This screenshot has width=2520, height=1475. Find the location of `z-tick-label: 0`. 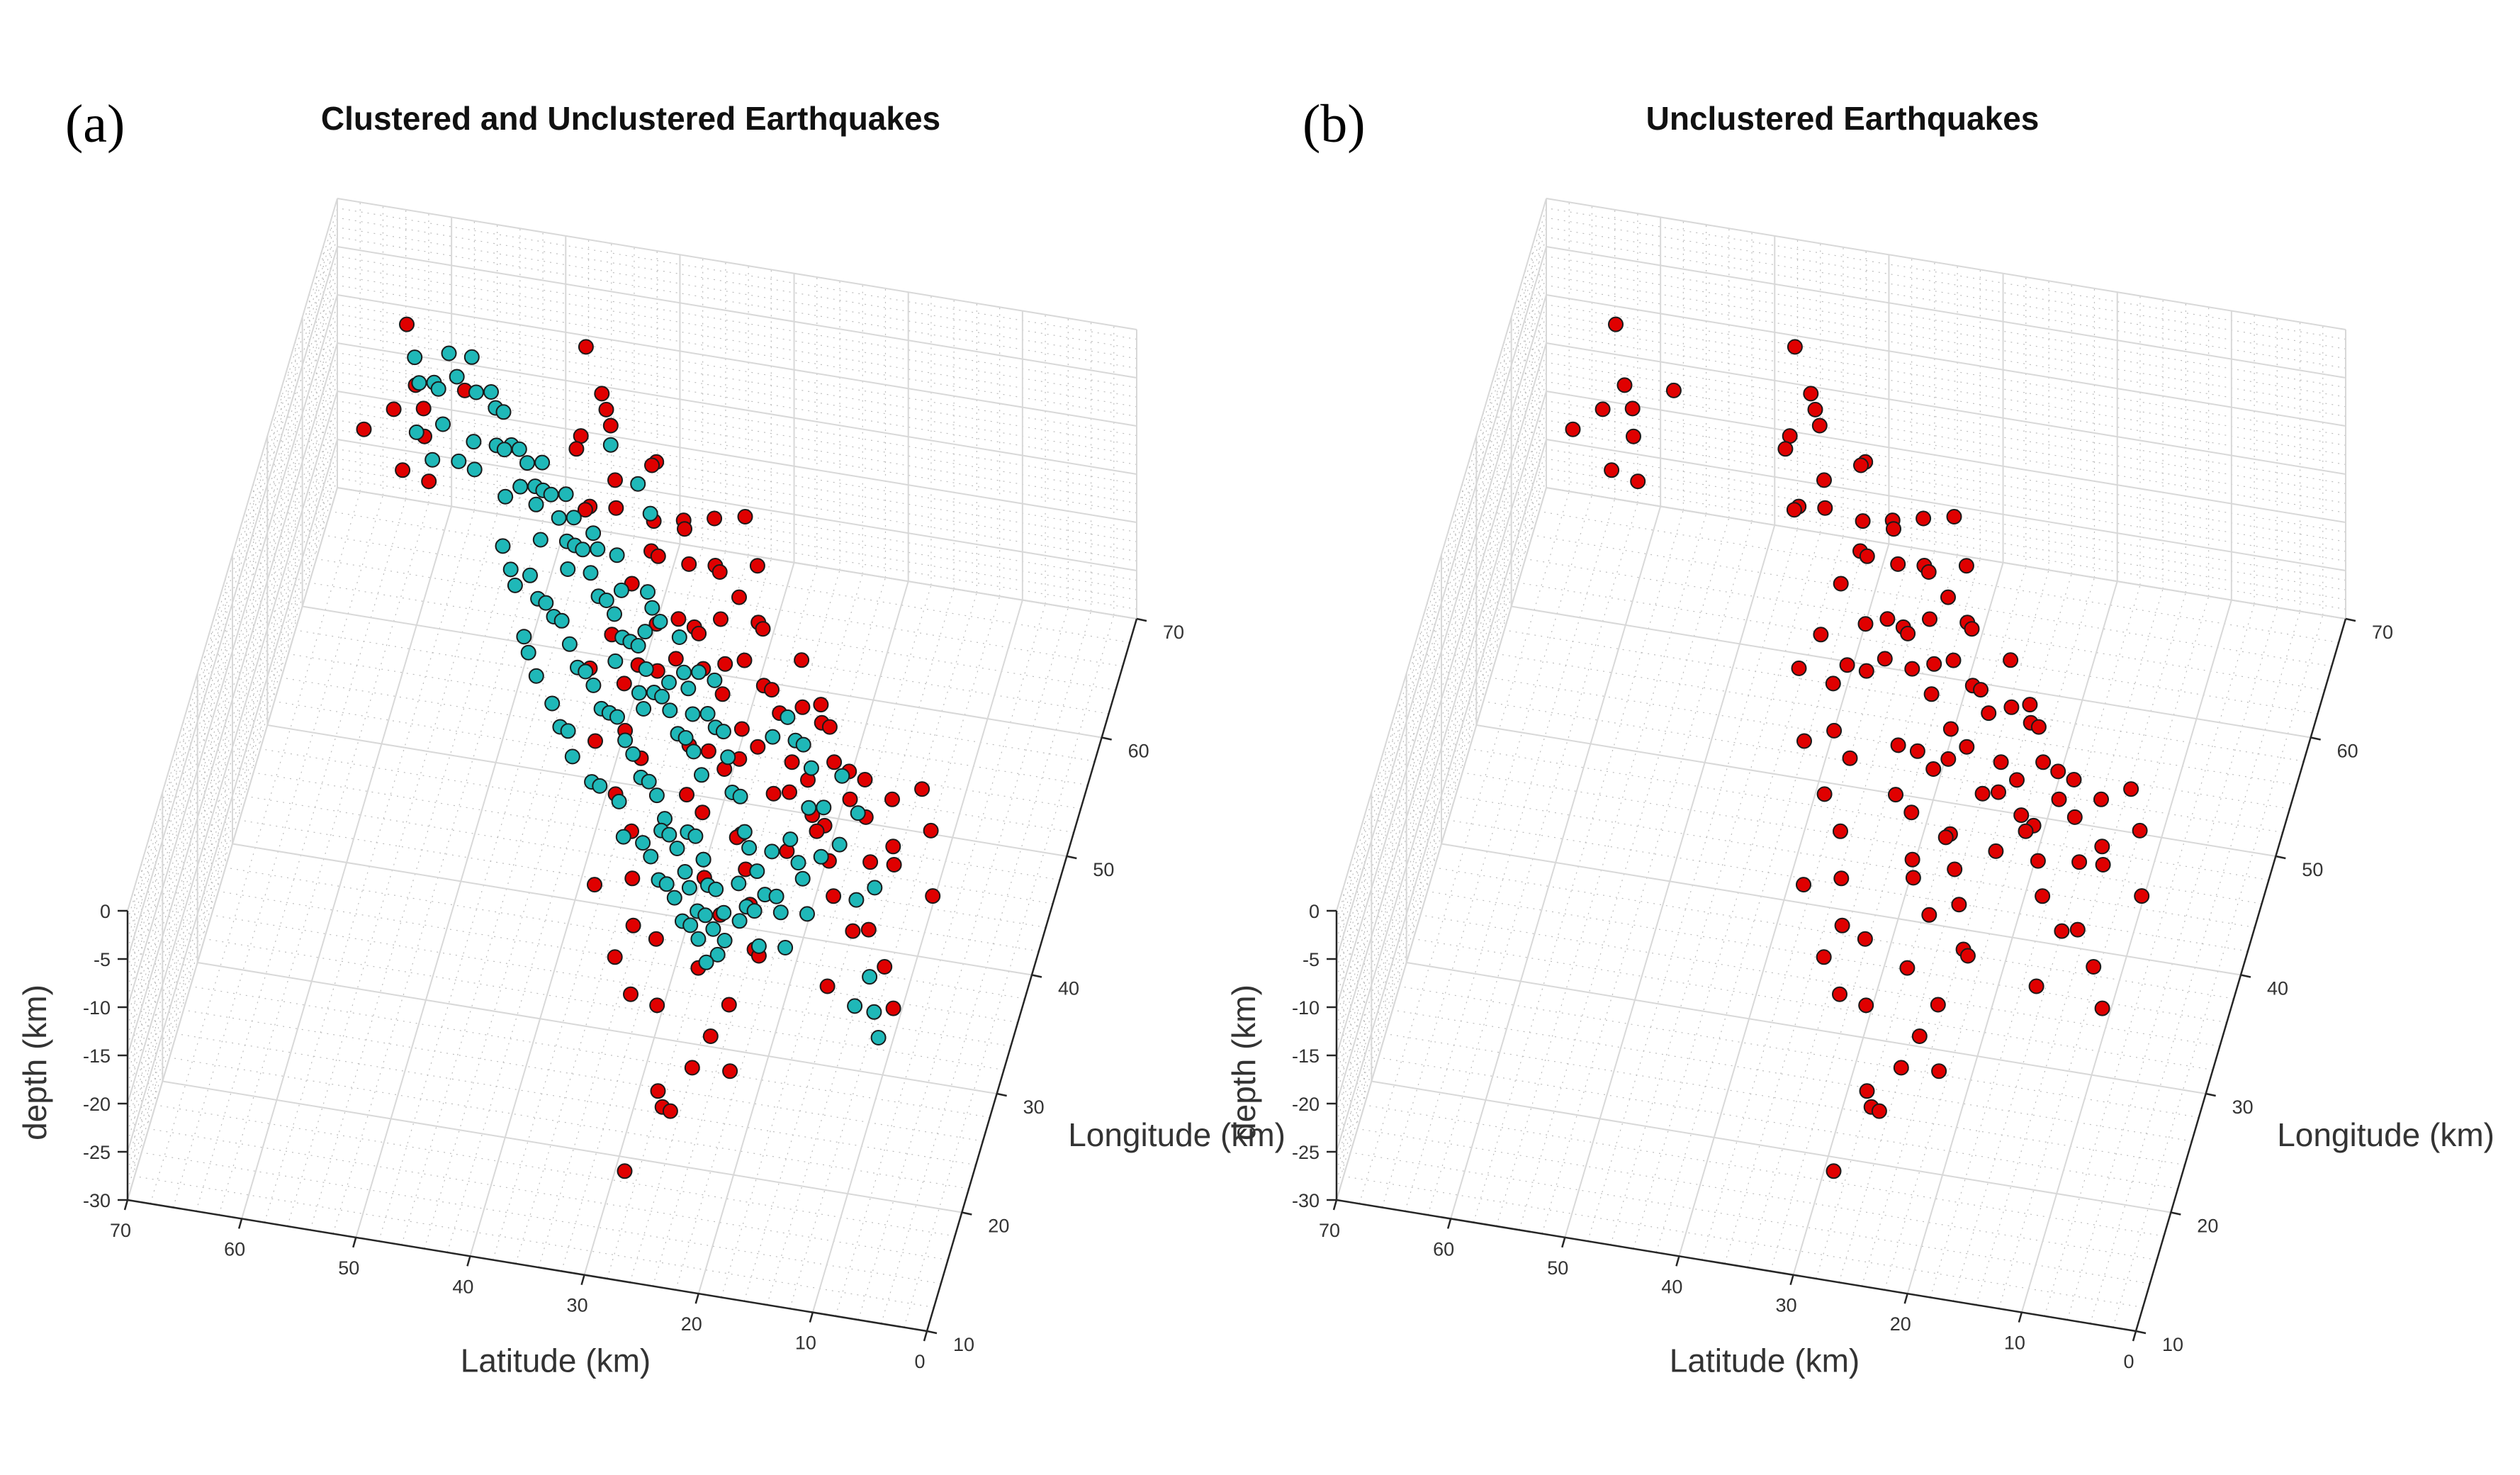

z-tick-label: 0 is located at coordinates (105, 911).